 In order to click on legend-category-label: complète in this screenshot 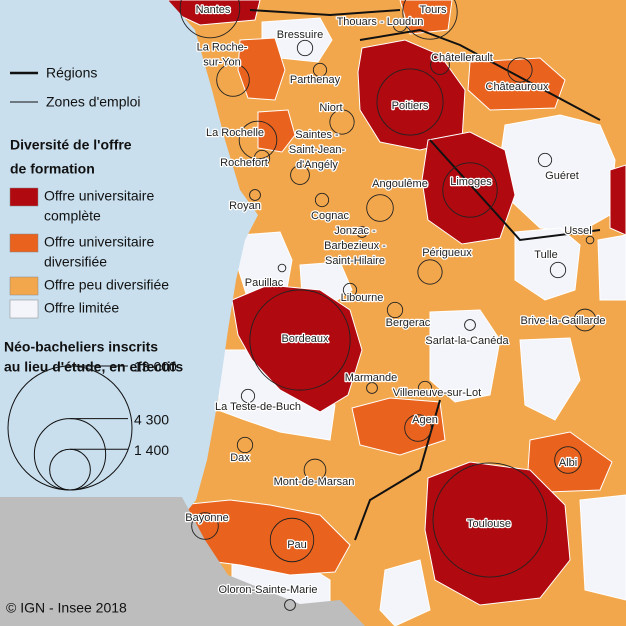, I will do `click(72, 216)`.